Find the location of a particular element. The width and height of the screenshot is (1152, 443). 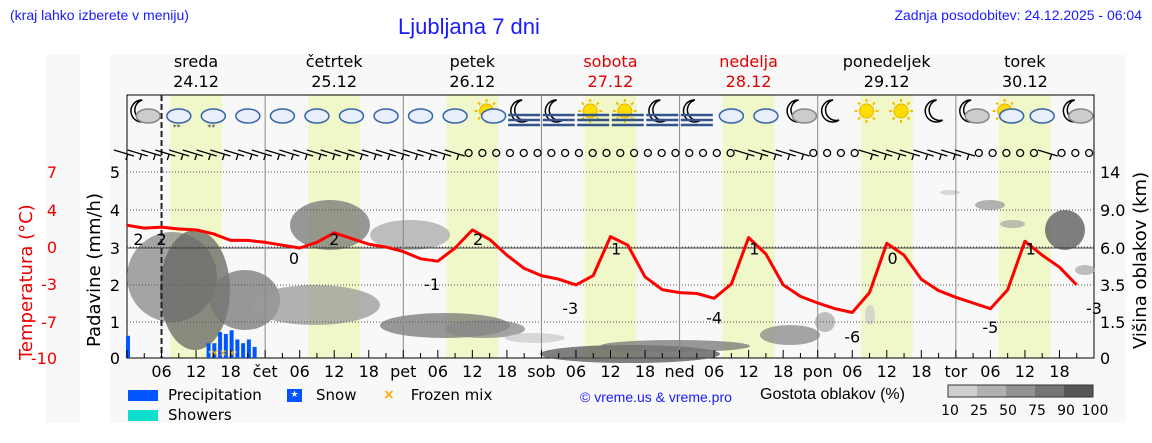

precipitation-axis-title: Padavine (mm/h) is located at coordinates (94, 270).